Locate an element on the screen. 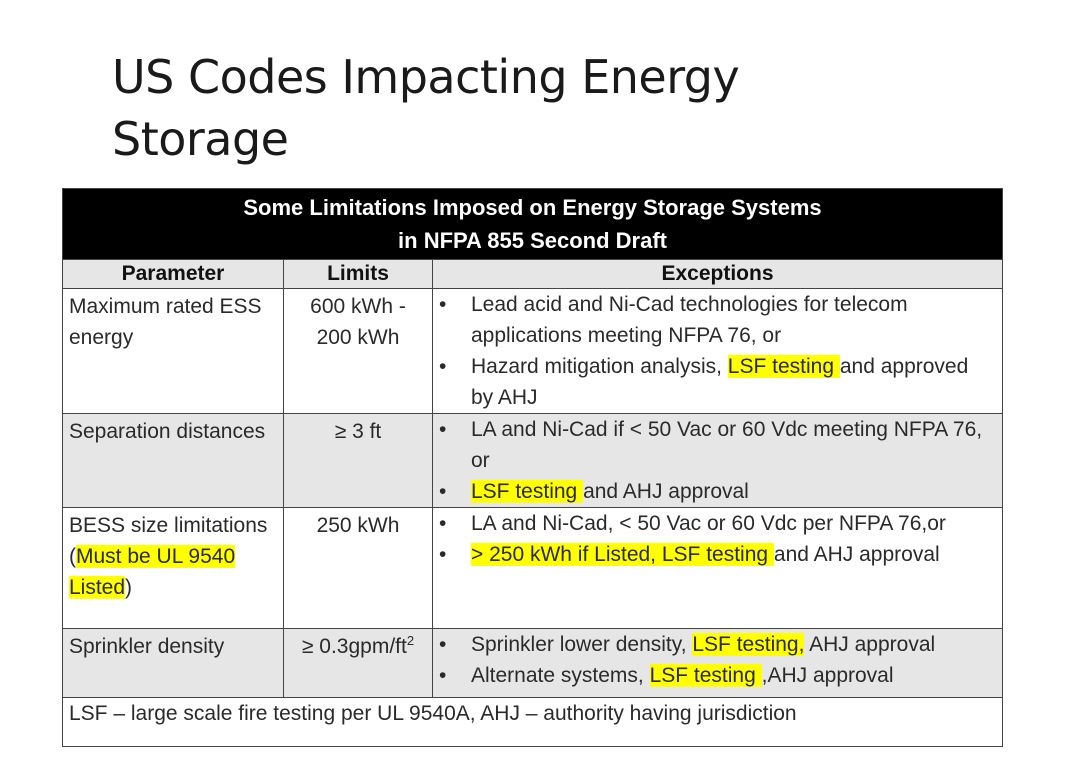  exception-text: Hazard mitigation analysis, is located at coordinates (599, 366).